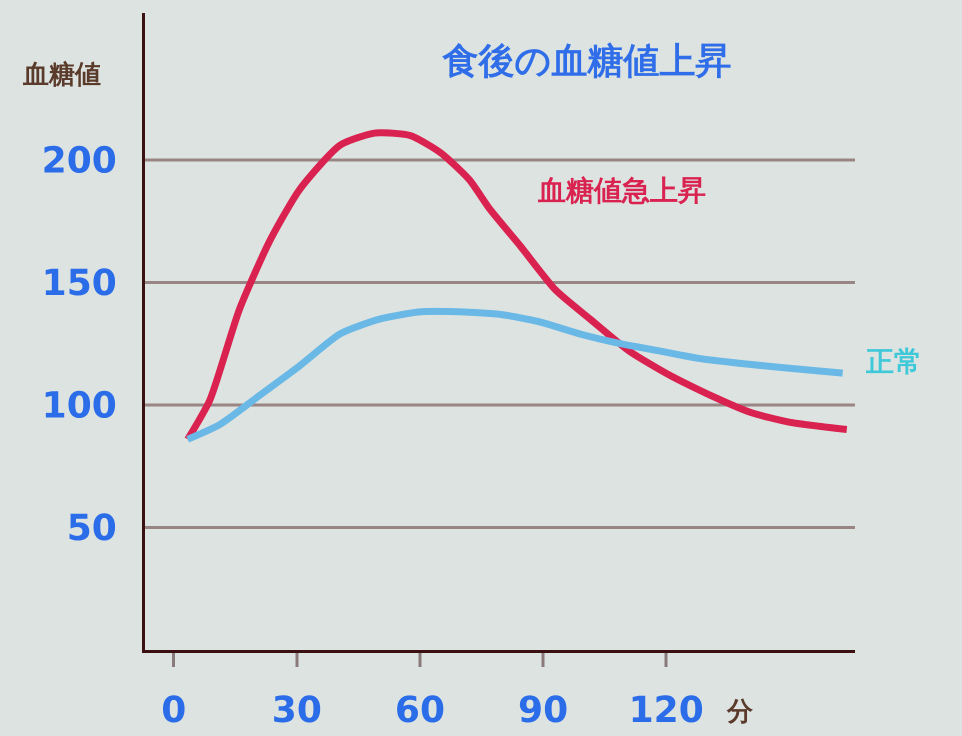 Image resolution: width=962 pixels, height=736 pixels. I want to click on x-tick-label: 90, so click(543, 711).